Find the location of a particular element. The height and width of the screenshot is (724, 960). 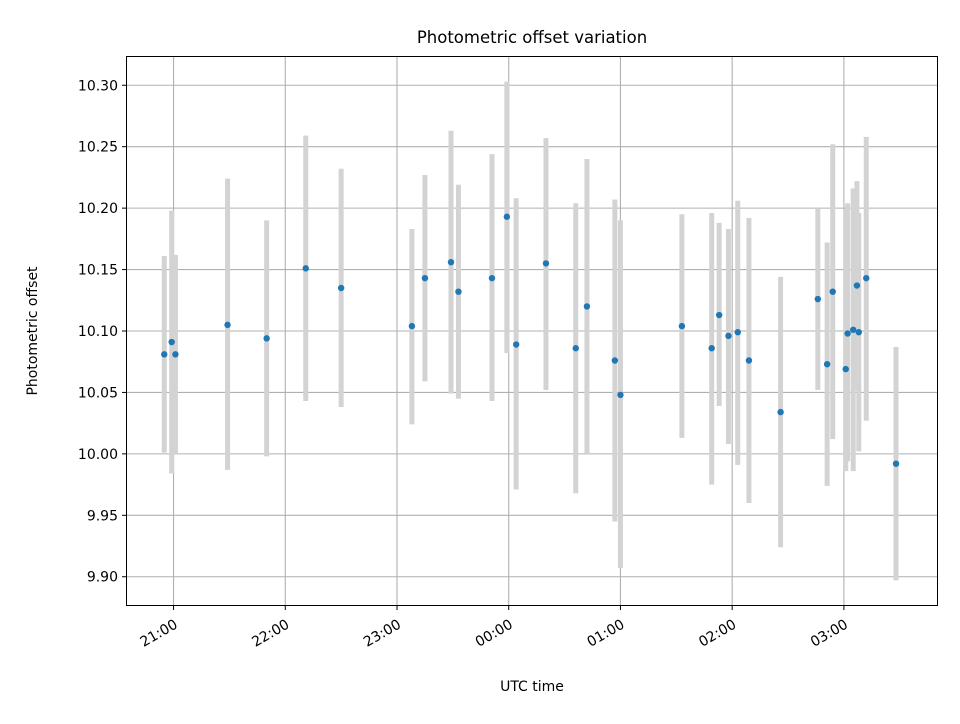

x-axis-label: UTC time is located at coordinates (532, 687).